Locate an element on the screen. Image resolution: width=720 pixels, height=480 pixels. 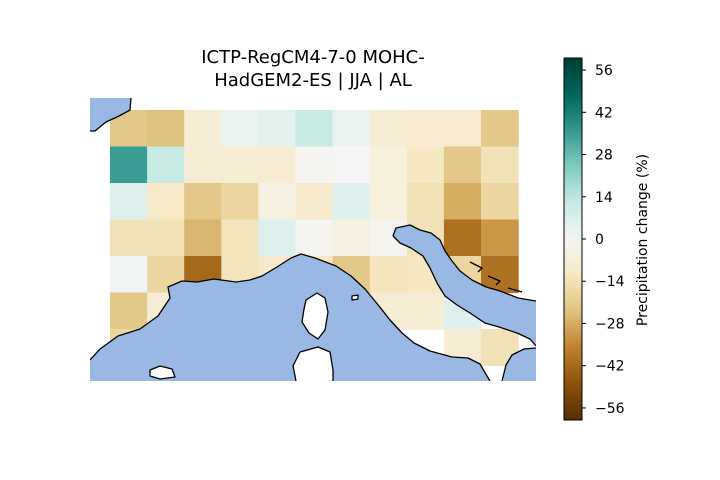
ionian-sea is located at coordinates (519, 364).